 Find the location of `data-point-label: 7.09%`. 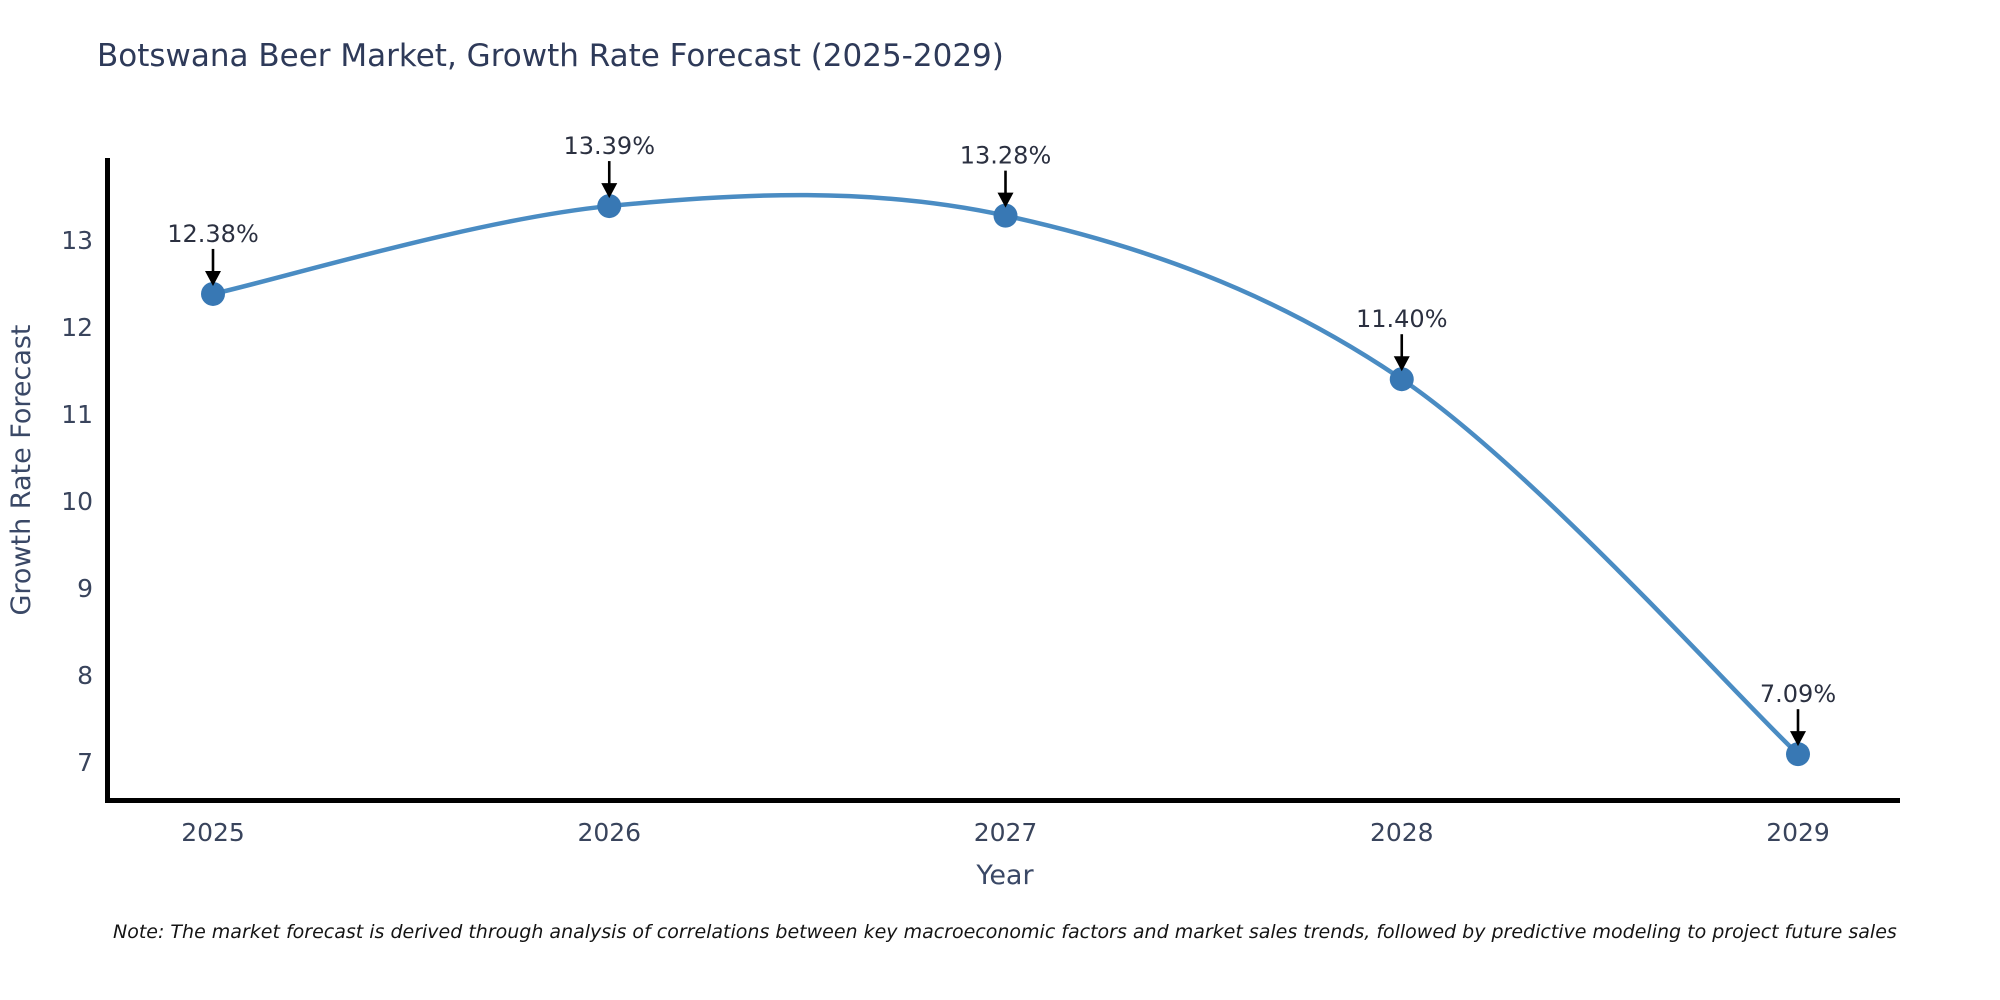

data-point-label: 7.09% is located at coordinates (1798, 694).